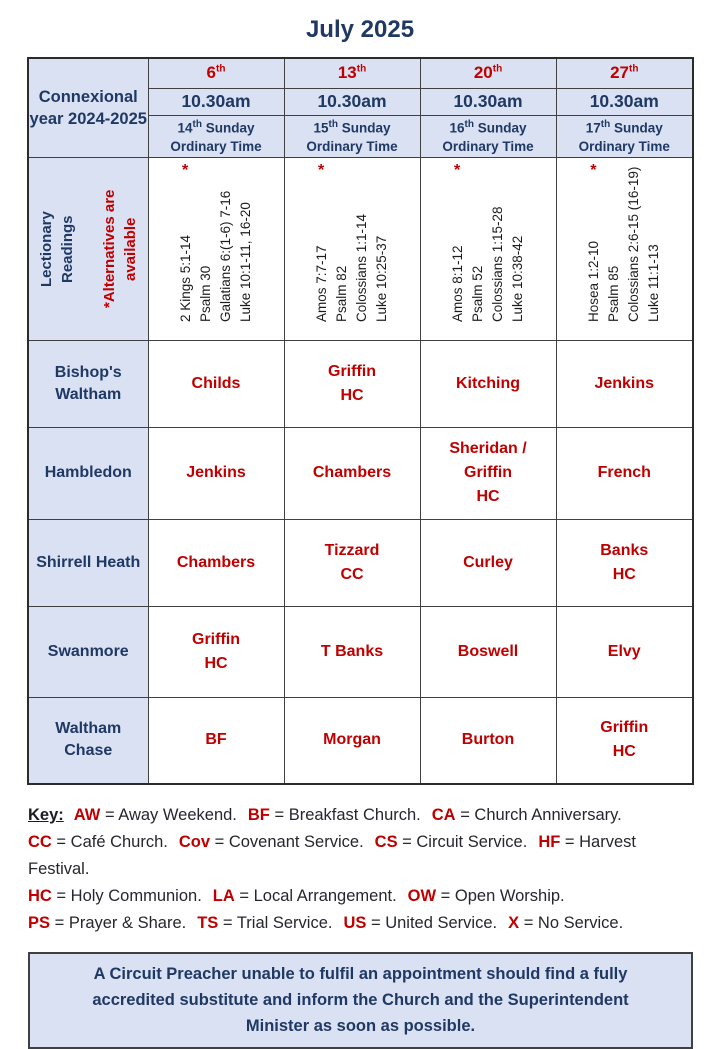 The height and width of the screenshot is (1049, 720). Describe the element at coordinates (386, 842) in the screenshot. I see `key-abbreviation: CS` at that location.